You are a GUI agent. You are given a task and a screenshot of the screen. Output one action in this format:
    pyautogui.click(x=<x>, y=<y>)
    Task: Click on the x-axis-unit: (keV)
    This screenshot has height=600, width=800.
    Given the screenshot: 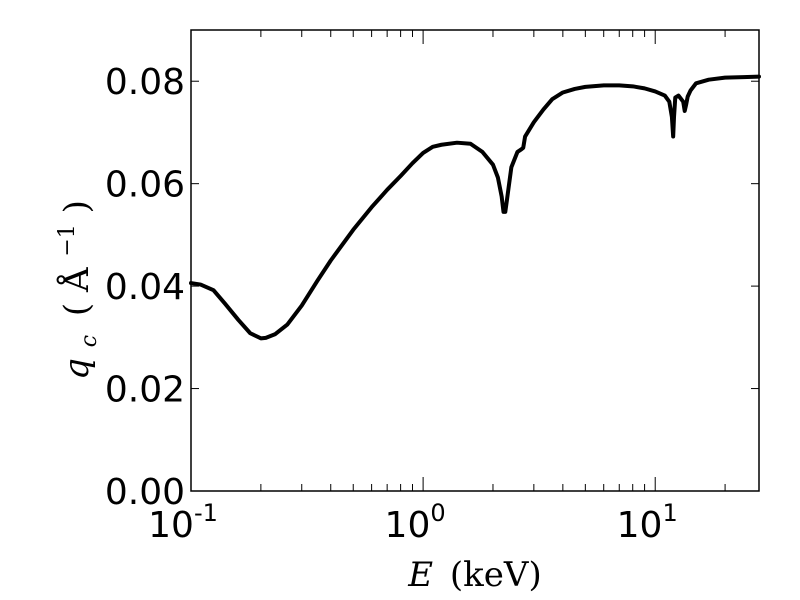 What is the action you would take?
    pyautogui.click(x=496, y=575)
    